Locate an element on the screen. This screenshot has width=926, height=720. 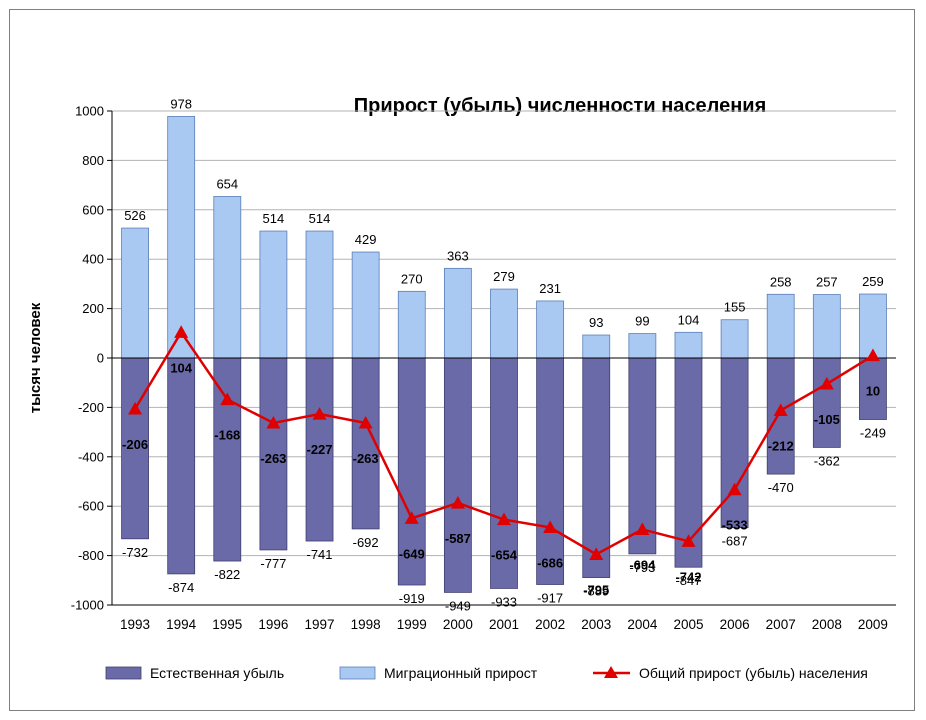
y-tick-label: 400 is located at coordinates (93, 259).